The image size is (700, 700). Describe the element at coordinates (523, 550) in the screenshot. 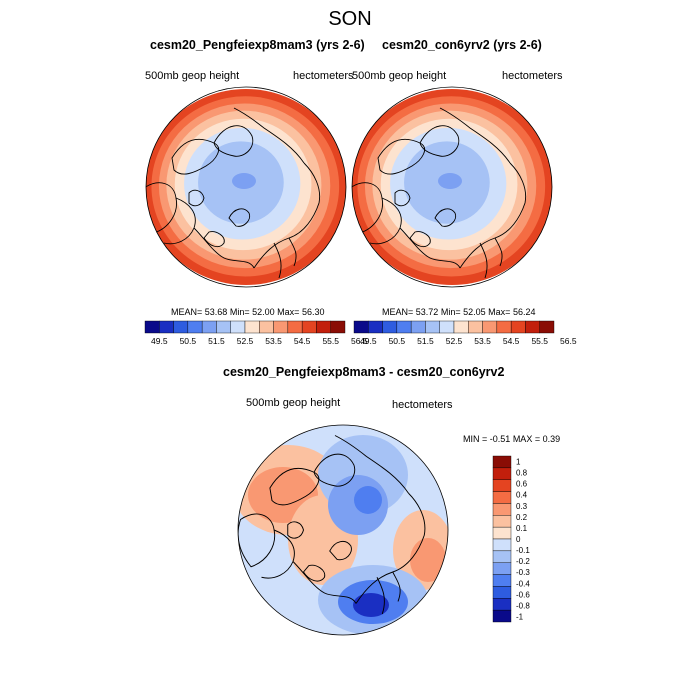

I see `diff-colorbar-tick-label: -0.1` at that location.